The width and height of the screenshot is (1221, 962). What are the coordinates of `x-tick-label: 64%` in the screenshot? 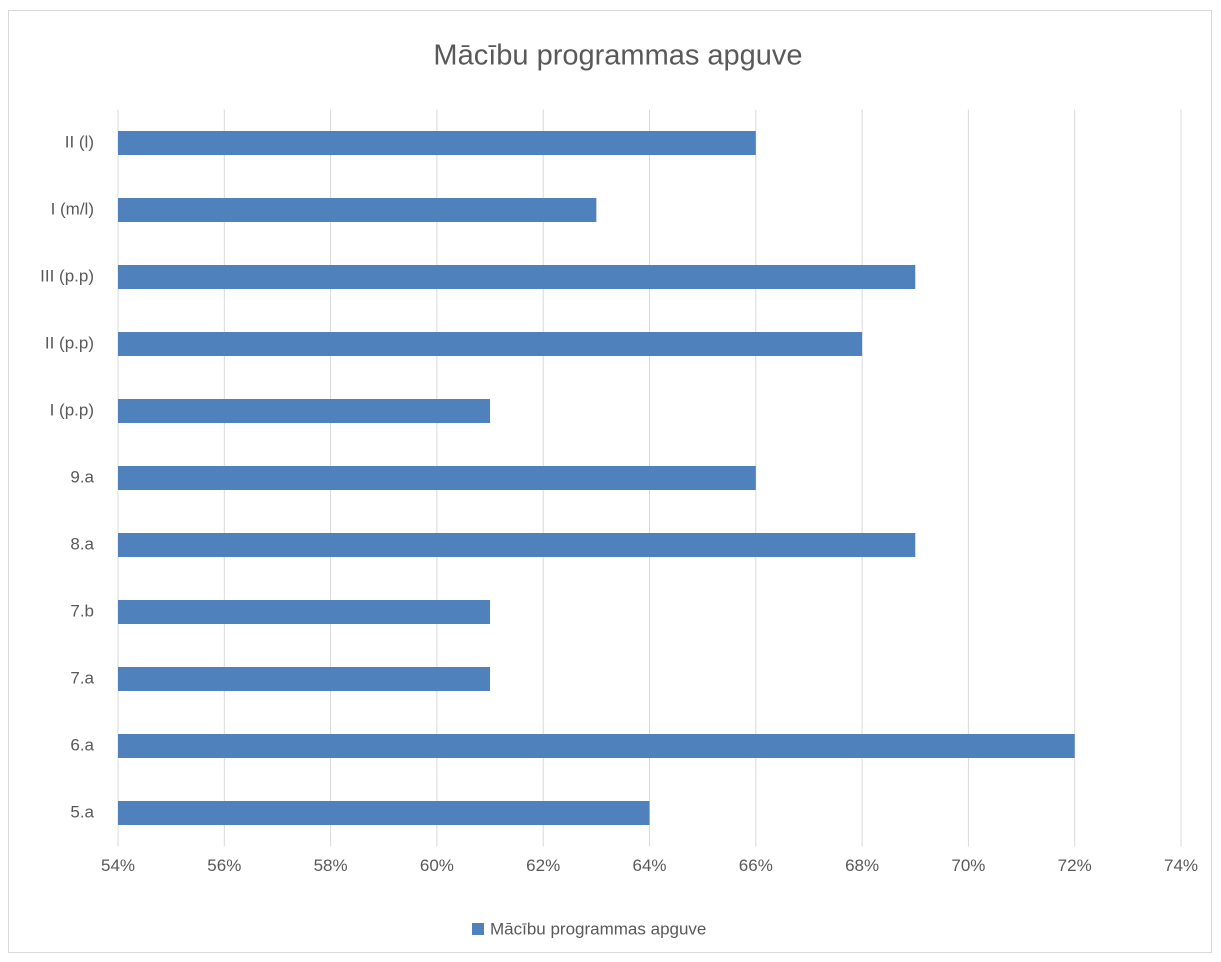 It's located at (649, 865).